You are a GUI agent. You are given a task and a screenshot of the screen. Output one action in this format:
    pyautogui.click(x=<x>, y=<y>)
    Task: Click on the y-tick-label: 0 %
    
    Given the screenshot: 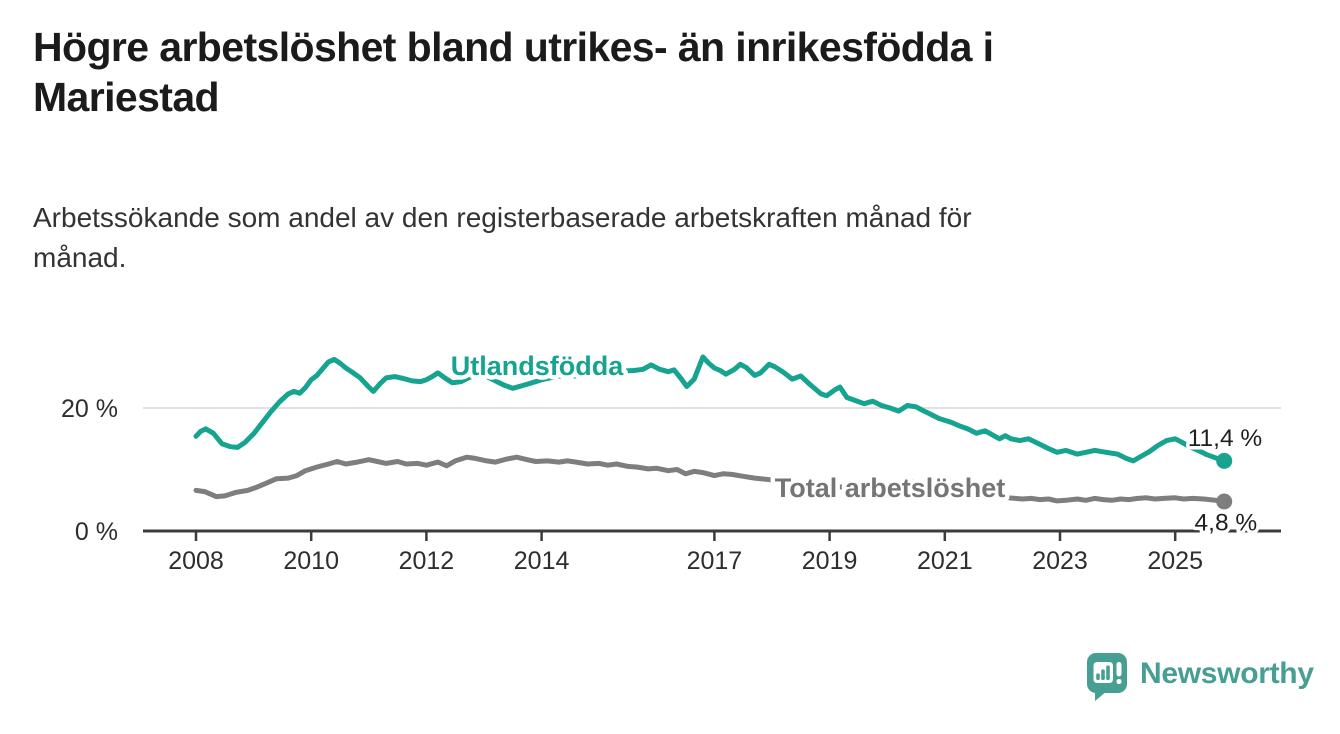 What is the action you would take?
    pyautogui.click(x=96, y=532)
    